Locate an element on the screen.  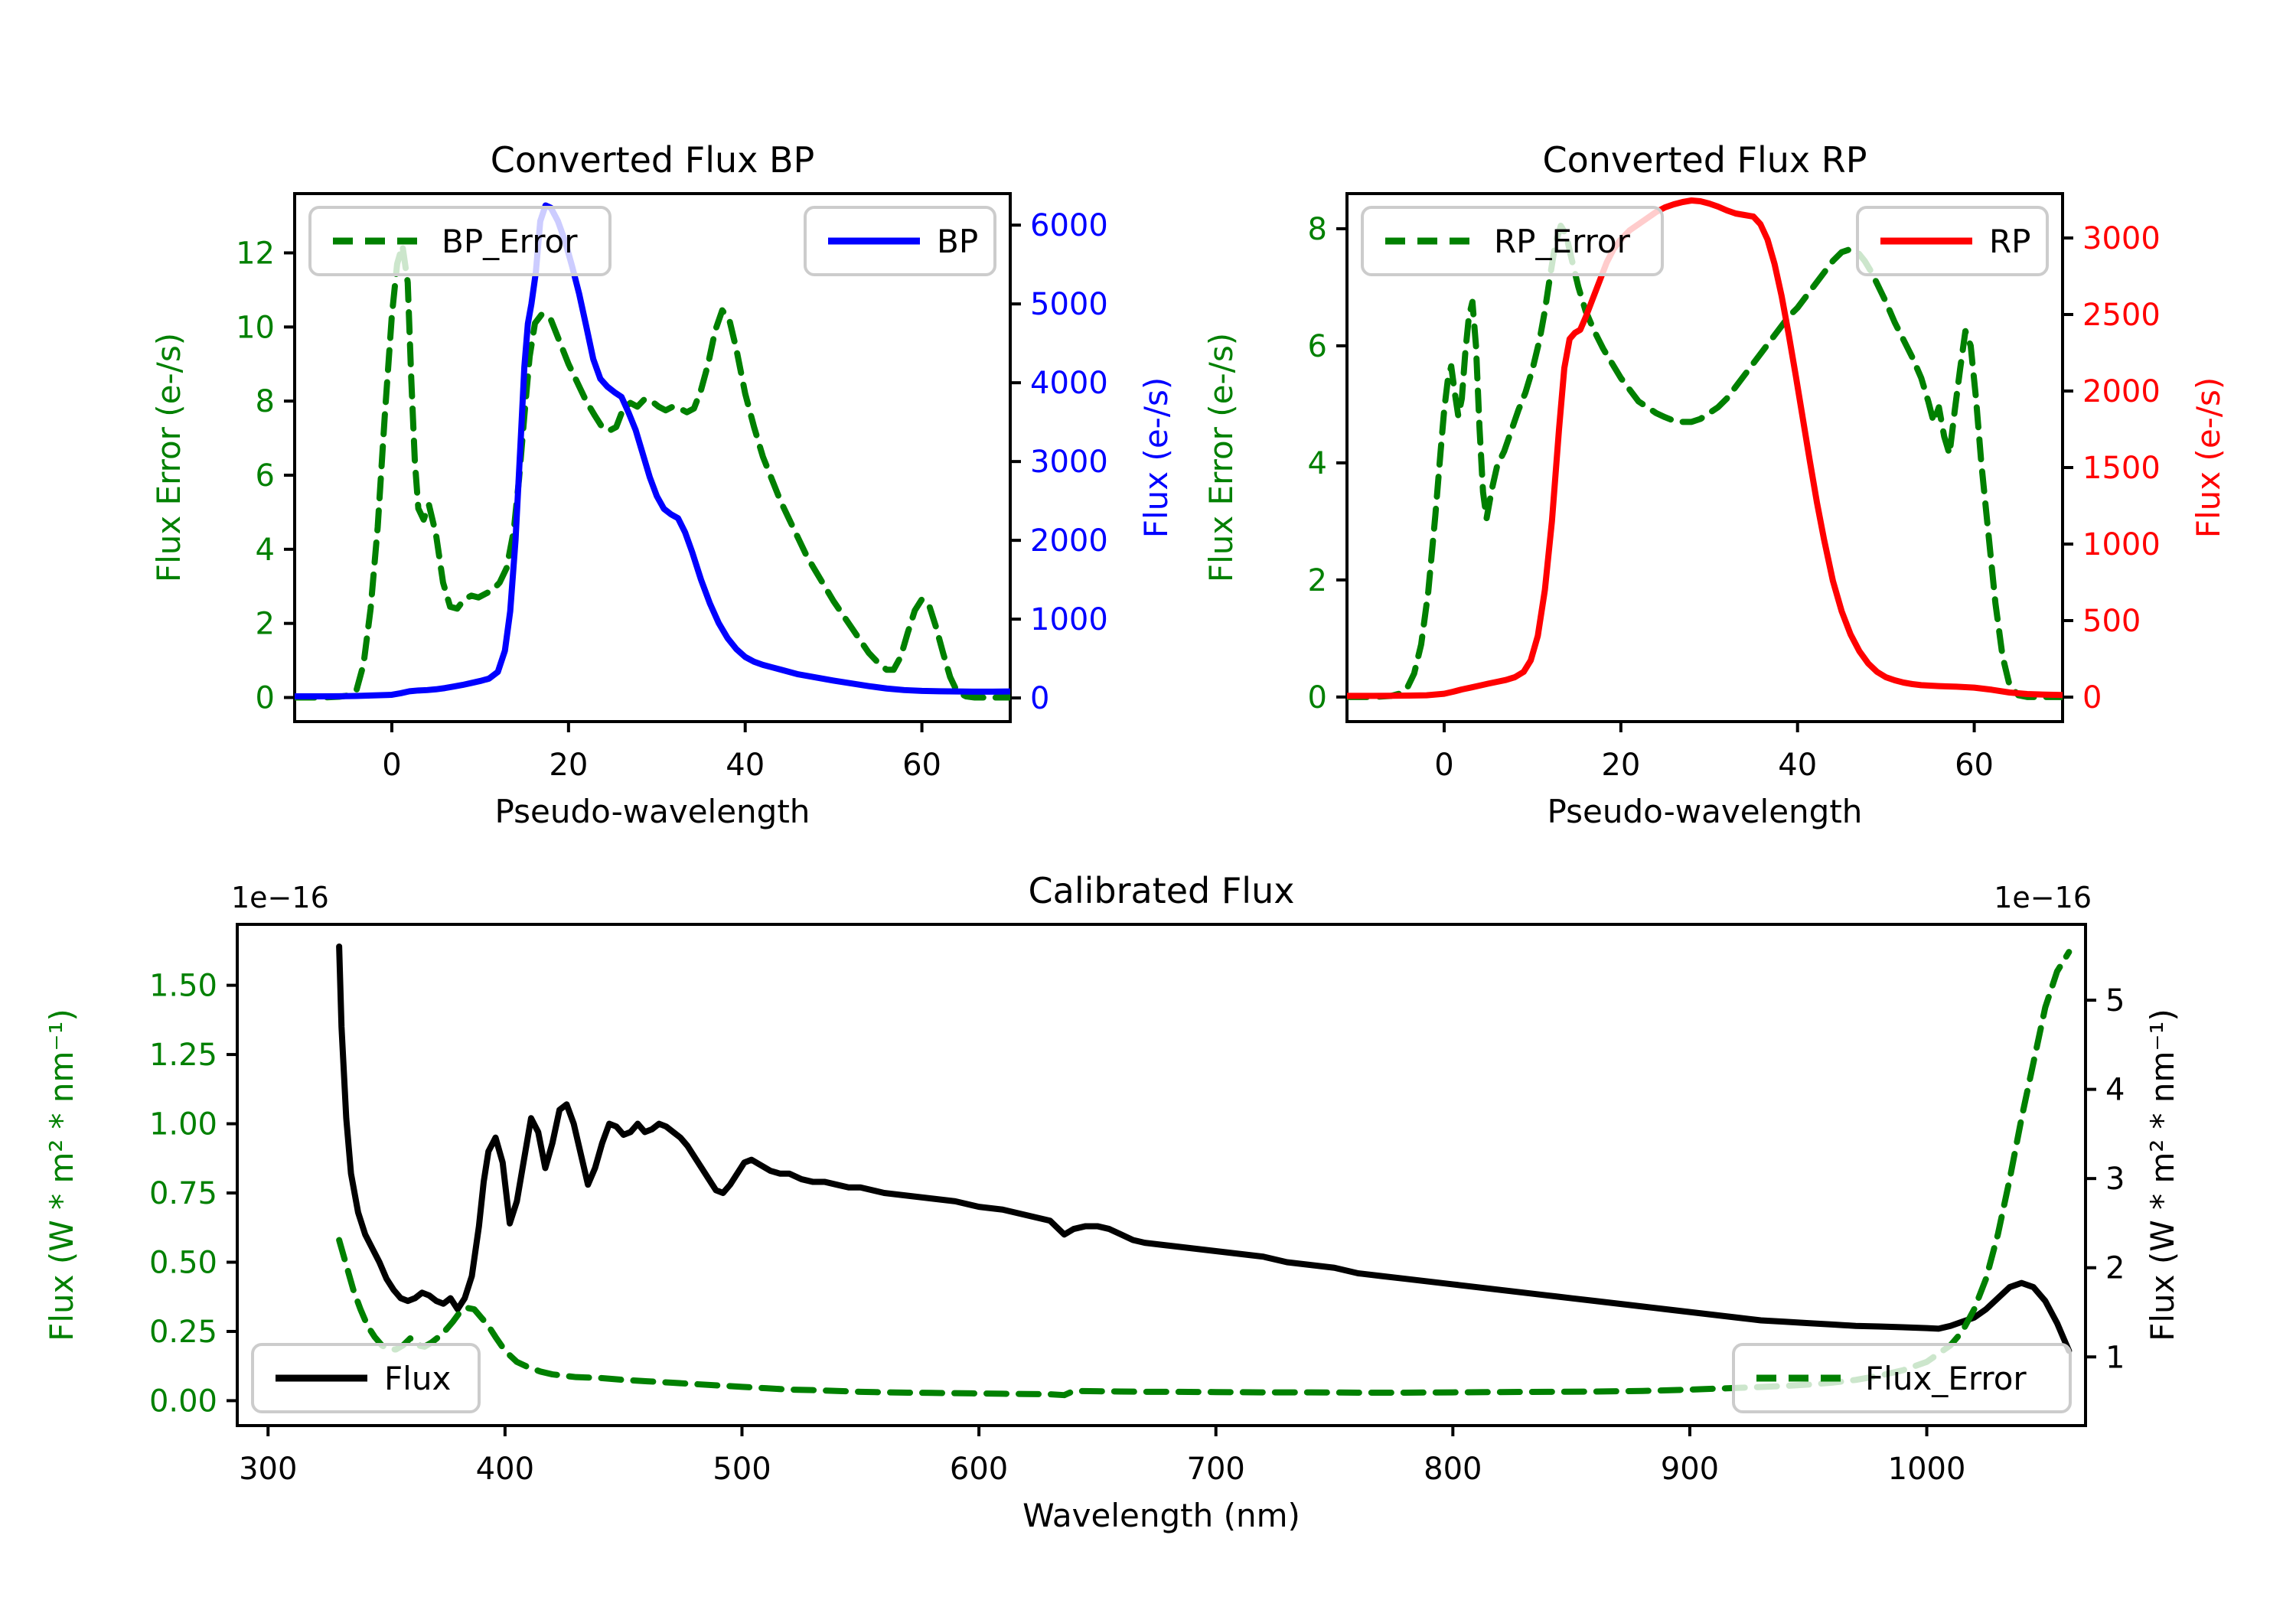
x-tick-label: 600 is located at coordinates (979, 1470).